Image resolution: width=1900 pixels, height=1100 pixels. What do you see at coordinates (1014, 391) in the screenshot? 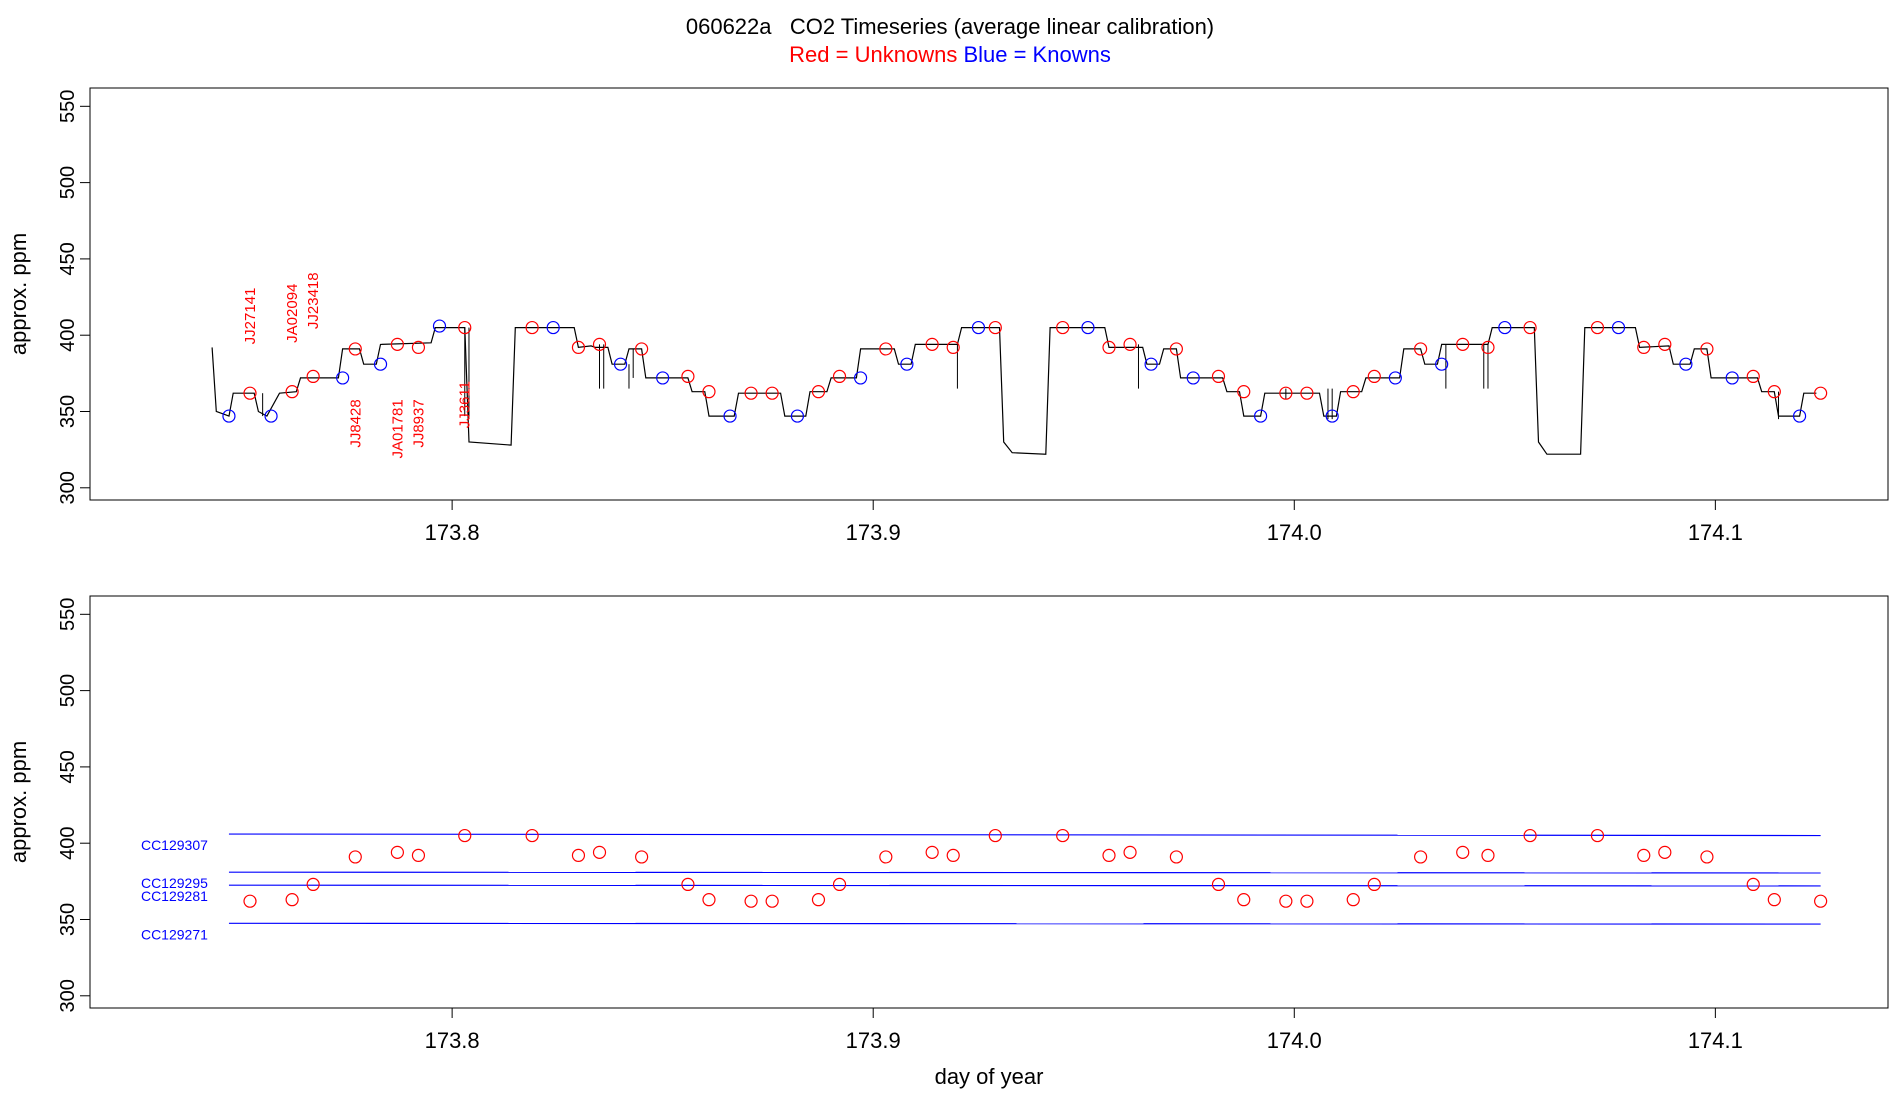
I see `co2-trace-line` at bounding box center [1014, 391].